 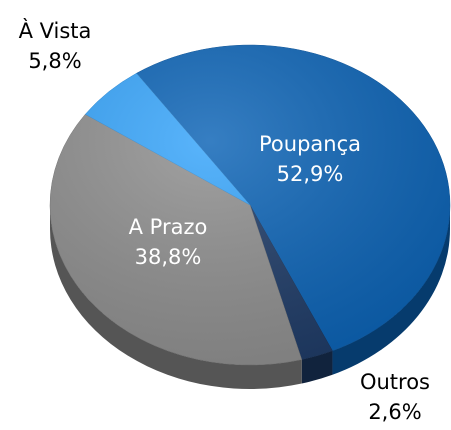 I want to click on slice-label: Poupança, so click(x=310, y=144).